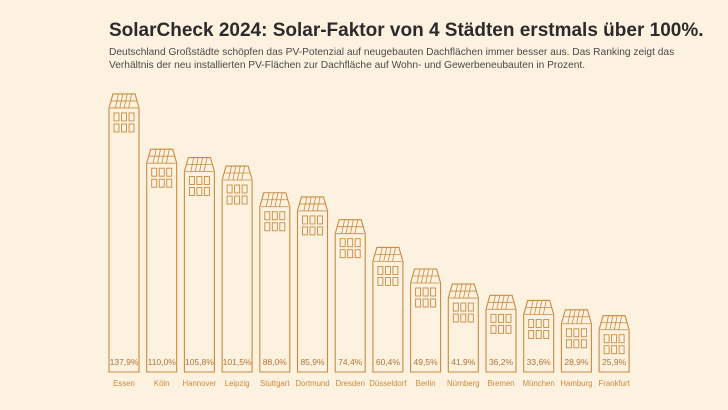 The image size is (728, 410). I want to click on building-bar-nürnberg: 41,9% Nürnberg, so click(463, 335).